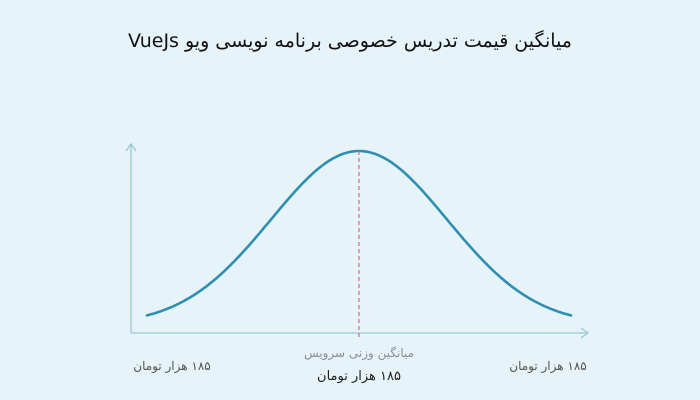 The height and width of the screenshot is (400, 700). What do you see at coordinates (585, 333) in the screenshot?
I see `x-axis-arrow` at bounding box center [585, 333].